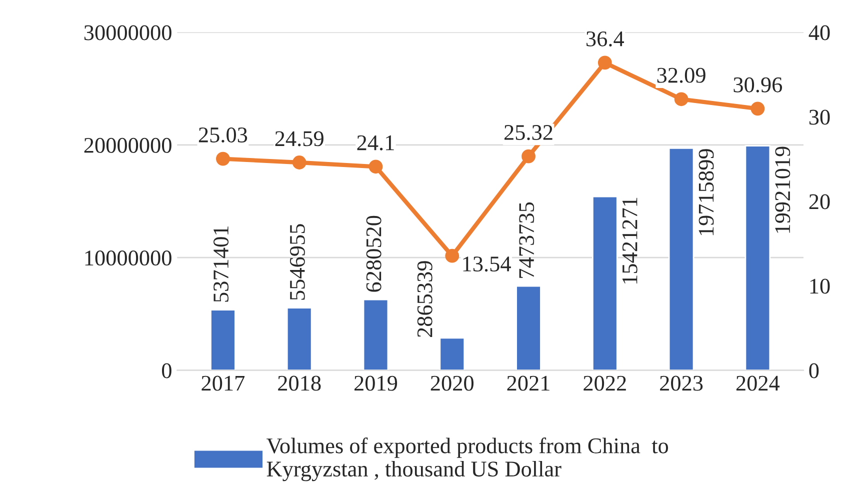 The height and width of the screenshot is (497, 864). Describe the element at coordinates (375, 142) in the screenshot. I see `data-label: 24.1` at that location.